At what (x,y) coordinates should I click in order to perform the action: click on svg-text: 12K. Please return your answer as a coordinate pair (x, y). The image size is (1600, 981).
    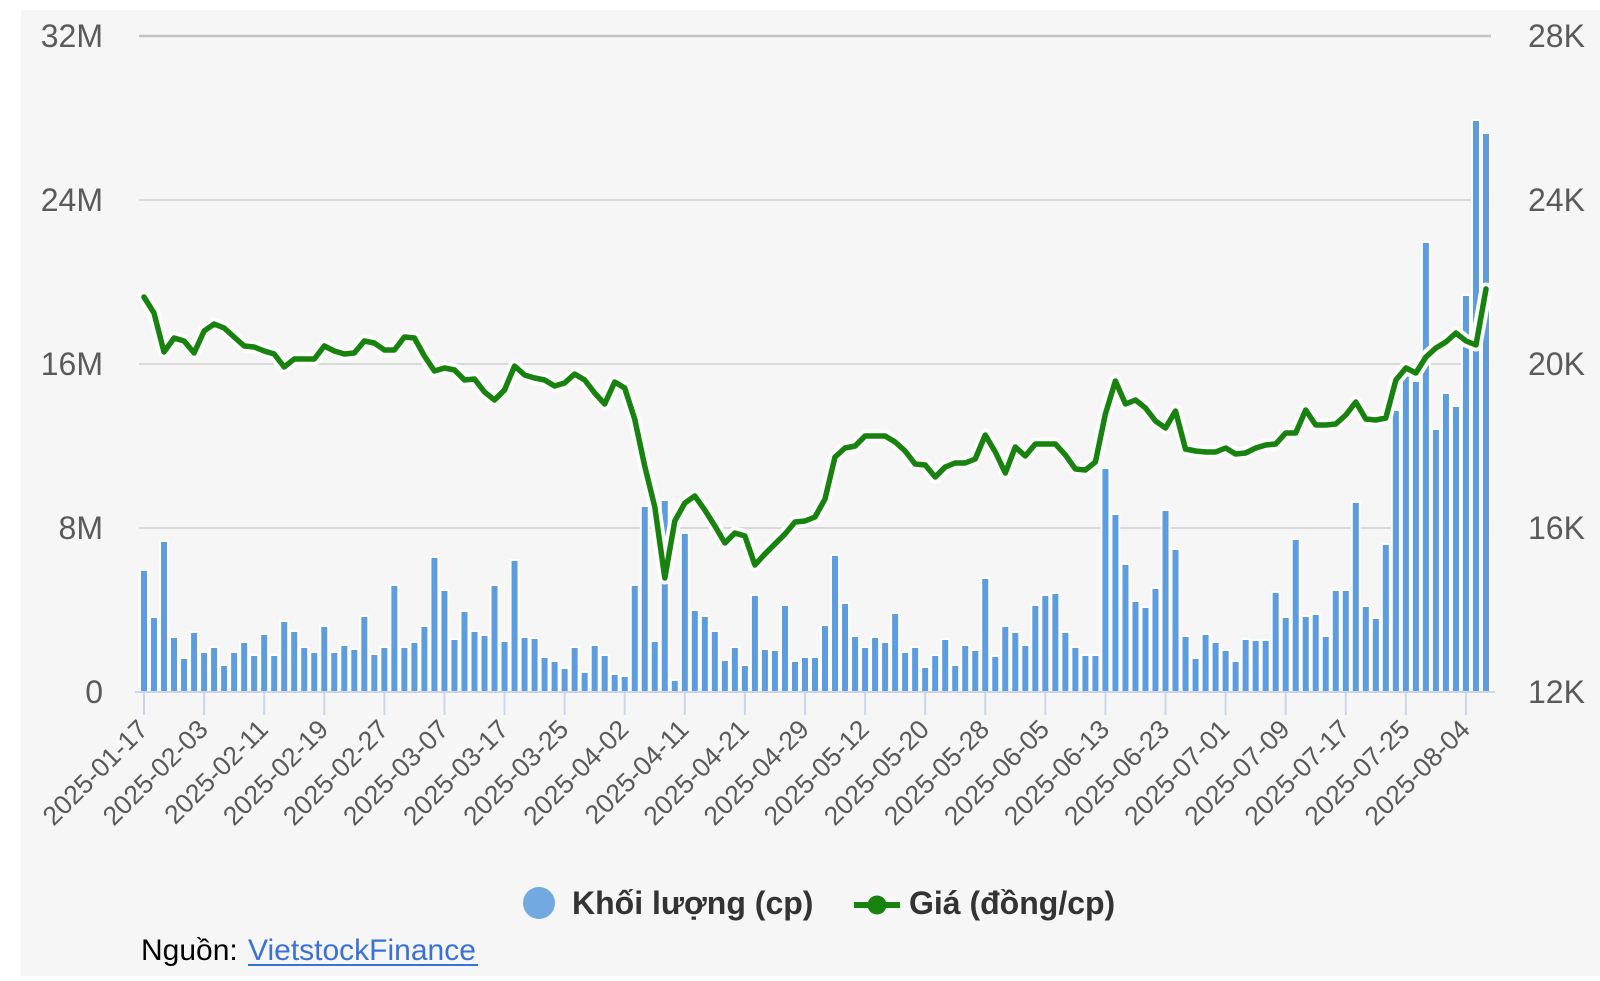
    Looking at the image, I should click on (1556, 692).